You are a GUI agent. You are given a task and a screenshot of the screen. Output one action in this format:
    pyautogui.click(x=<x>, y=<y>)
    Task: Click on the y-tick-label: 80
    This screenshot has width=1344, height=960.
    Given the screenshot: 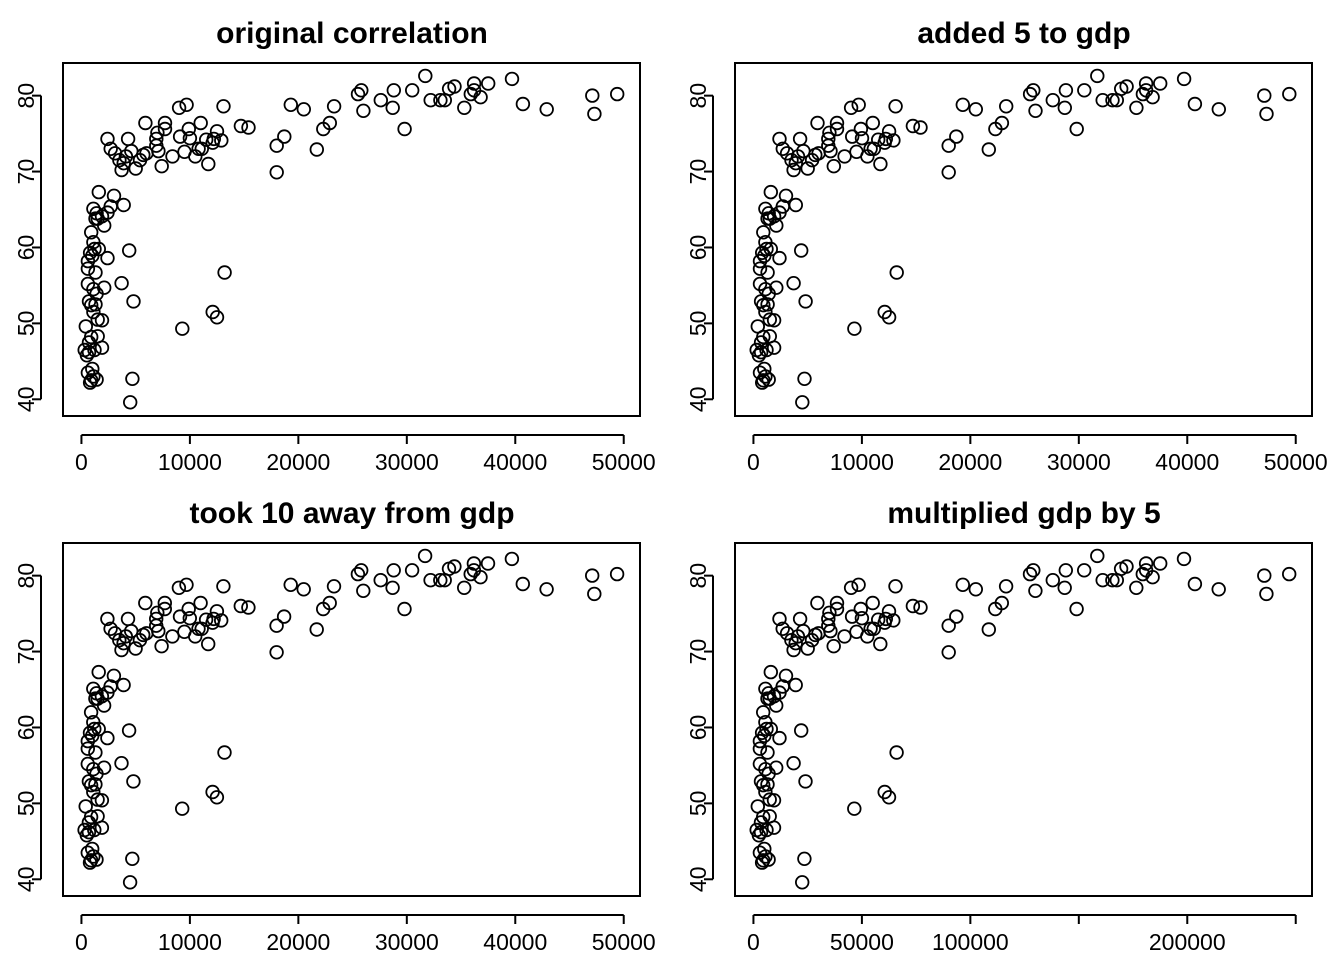 What is the action you would take?
    pyautogui.click(x=26, y=576)
    